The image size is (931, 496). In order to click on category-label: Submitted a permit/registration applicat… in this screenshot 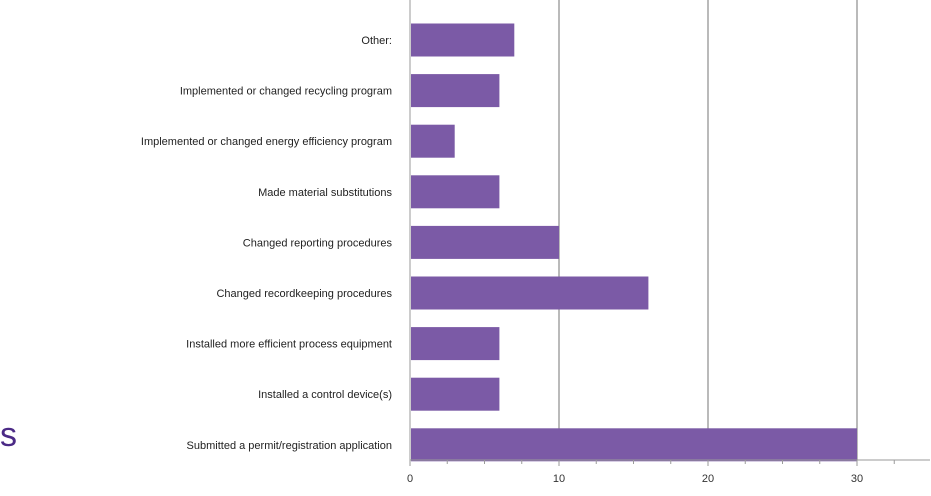, I will do `click(289, 446)`.